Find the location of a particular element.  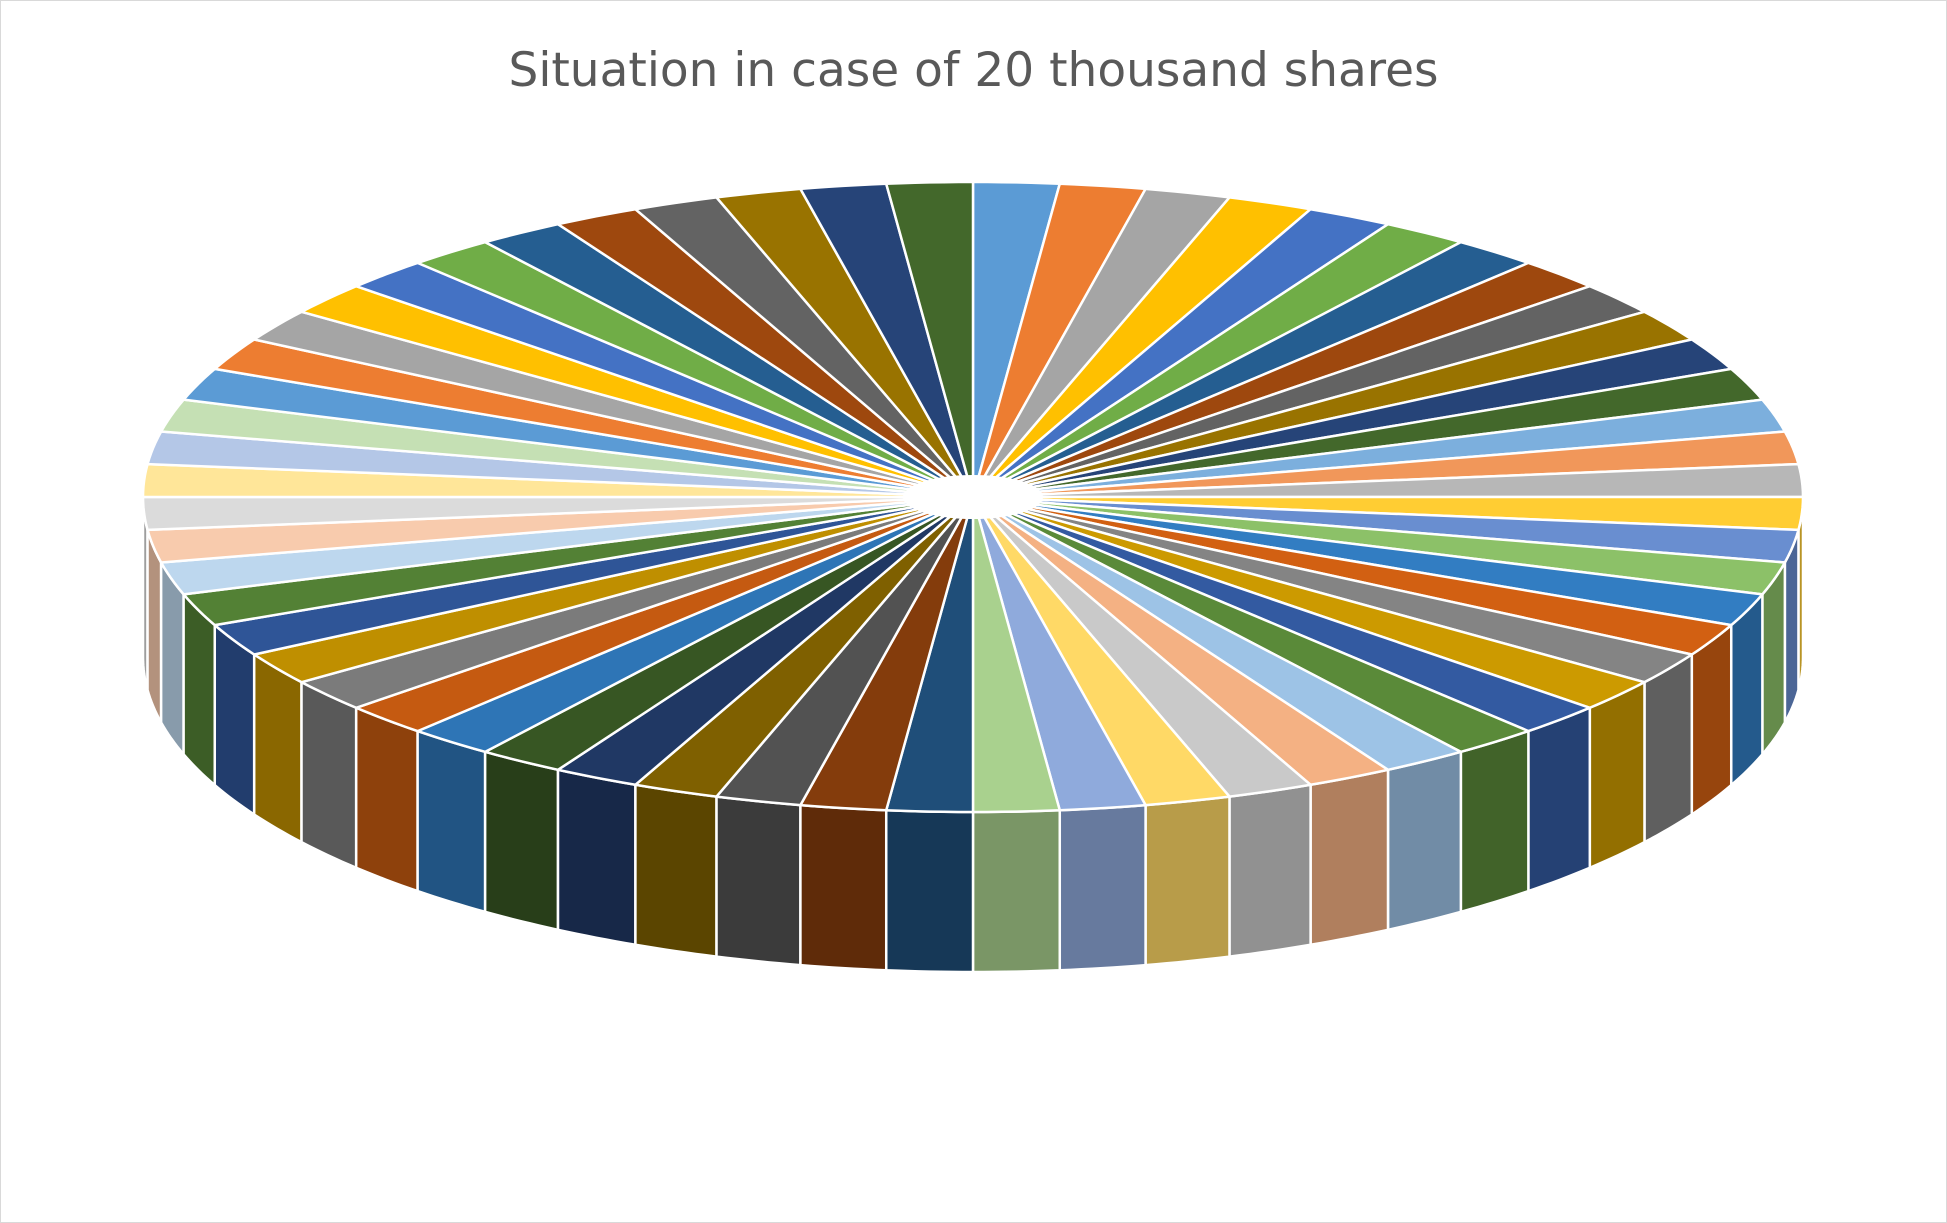

pie-center-highlight is located at coordinates (973, 497).